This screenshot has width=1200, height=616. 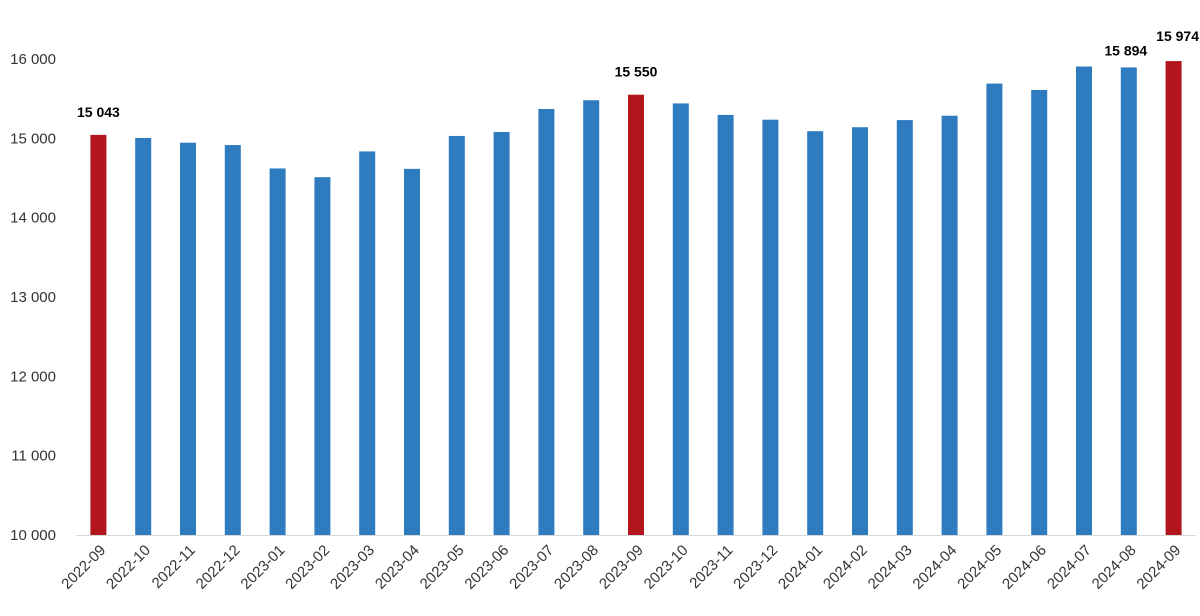 I want to click on x-tick-label: 2024-01, so click(x=800, y=567).